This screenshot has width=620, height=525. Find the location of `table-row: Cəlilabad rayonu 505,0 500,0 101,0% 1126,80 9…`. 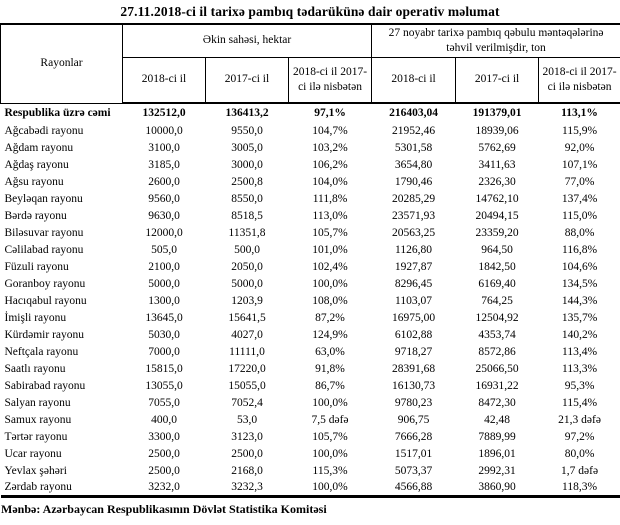

table-row: Cəlilabad rayonu 505,0 500,0 101,0% 1126,80 9… is located at coordinates (310, 249).